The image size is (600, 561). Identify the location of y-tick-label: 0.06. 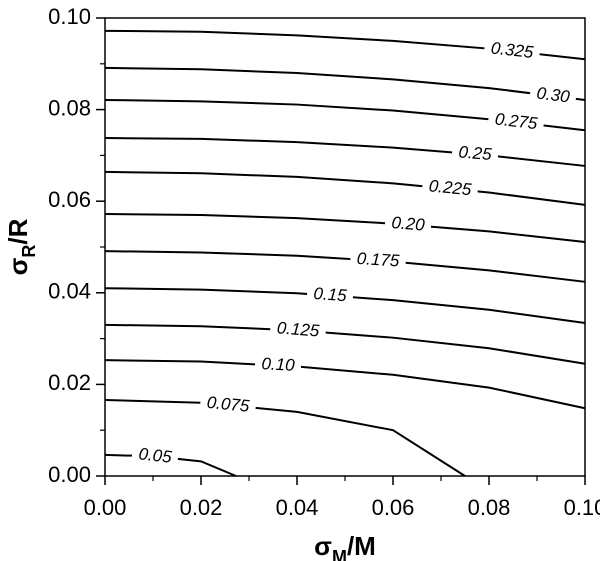
(69, 199).